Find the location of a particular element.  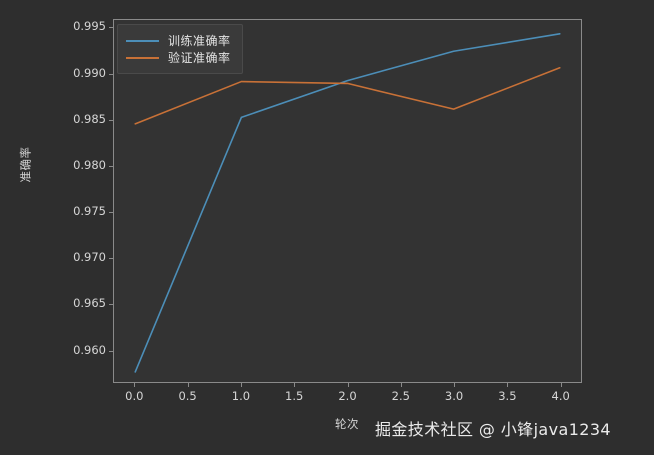

y-axis-label: 准确率 is located at coordinates (25, 164).